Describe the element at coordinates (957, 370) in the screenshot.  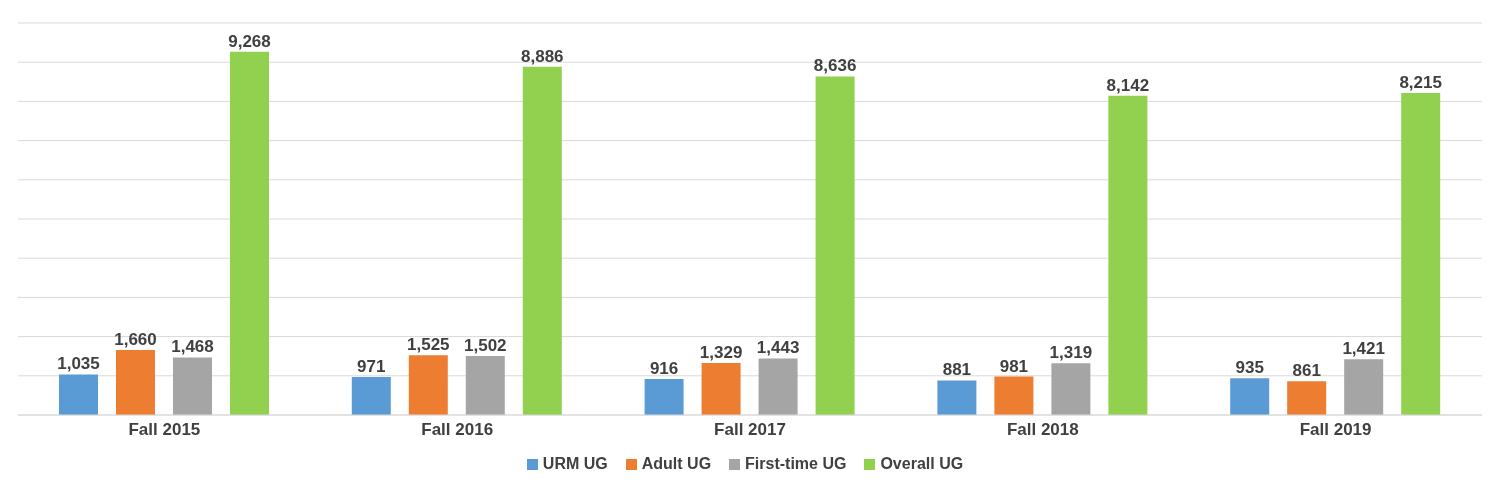
I see `data-label: 881` at that location.